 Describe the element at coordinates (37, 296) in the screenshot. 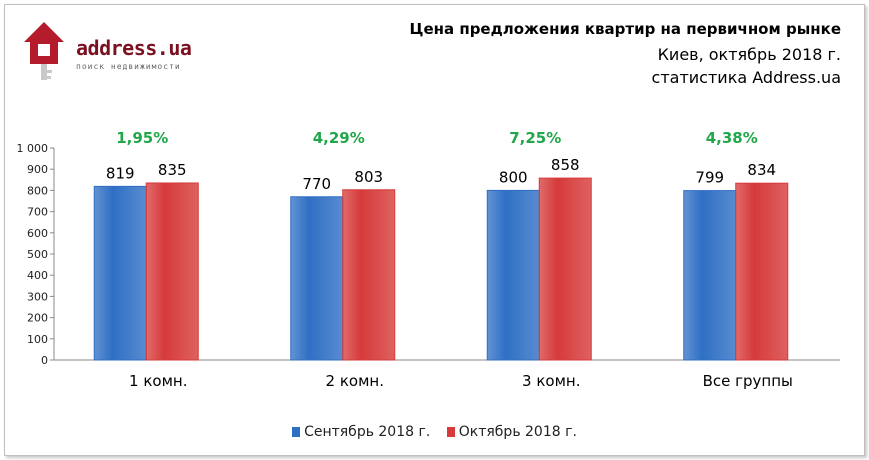

I see `y-tick-label: 300` at that location.